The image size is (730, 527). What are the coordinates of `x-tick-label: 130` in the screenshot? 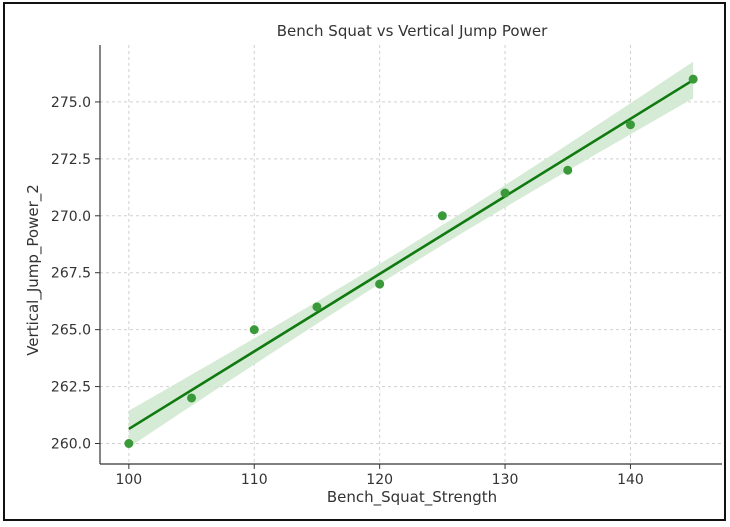 It's located at (505, 480).